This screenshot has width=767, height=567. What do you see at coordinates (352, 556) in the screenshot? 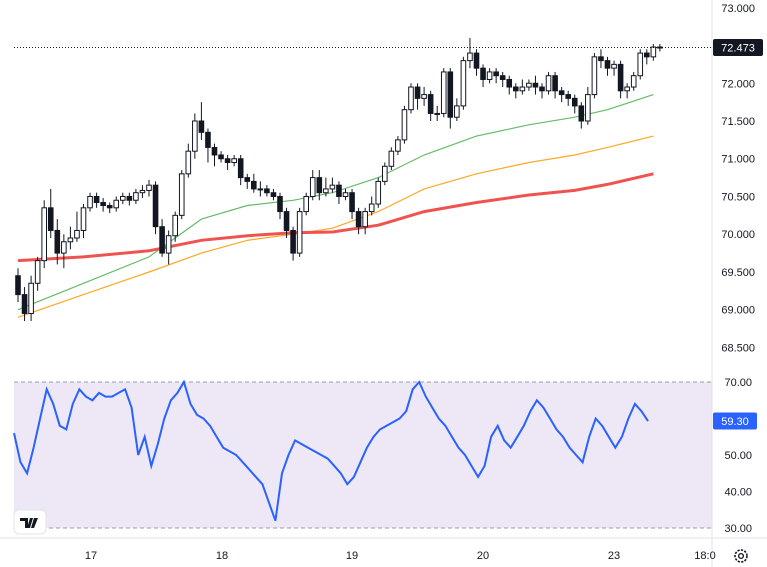
I see `time-tick-label: 19` at bounding box center [352, 556].